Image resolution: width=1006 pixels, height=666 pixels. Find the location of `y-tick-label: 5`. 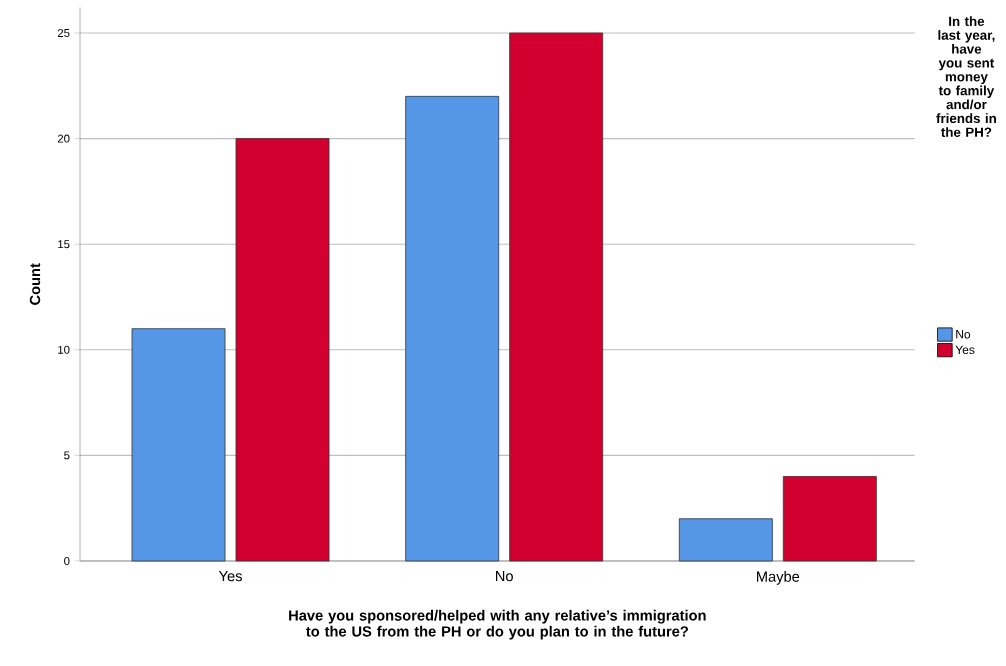

y-tick-label: 5 is located at coordinates (67, 455).